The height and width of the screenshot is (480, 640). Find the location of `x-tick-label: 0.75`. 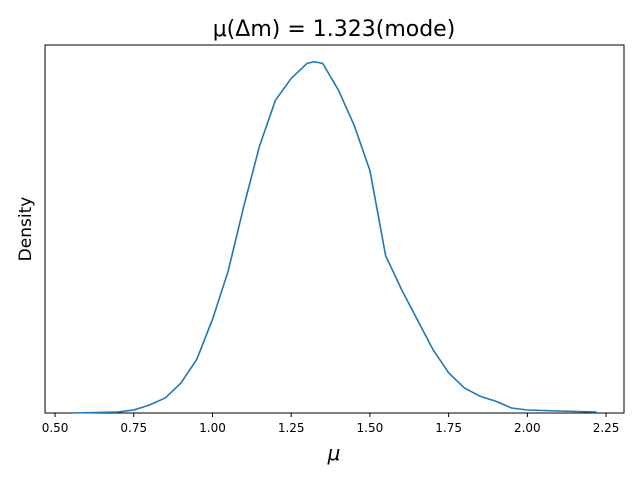

x-tick-label: 0.75 is located at coordinates (133, 428).